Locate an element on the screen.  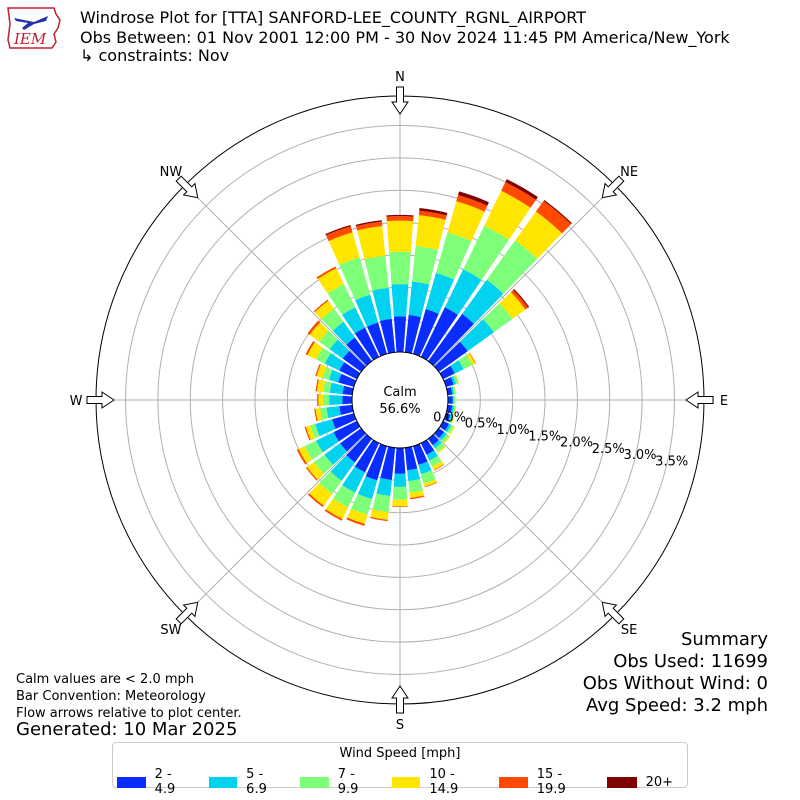
legend-label-5: 20+ is located at coordinates (659, 782).